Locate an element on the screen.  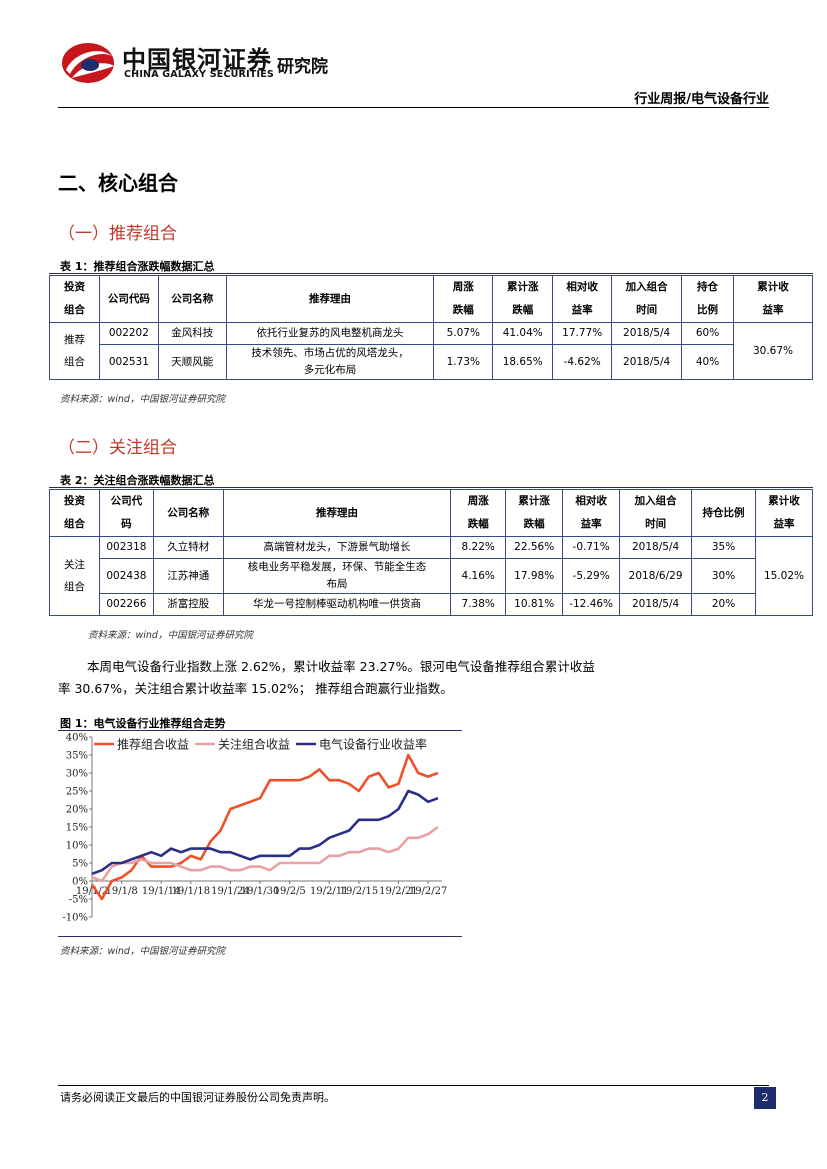
y-tick-label: -10% is located at coordinates (75, 918).